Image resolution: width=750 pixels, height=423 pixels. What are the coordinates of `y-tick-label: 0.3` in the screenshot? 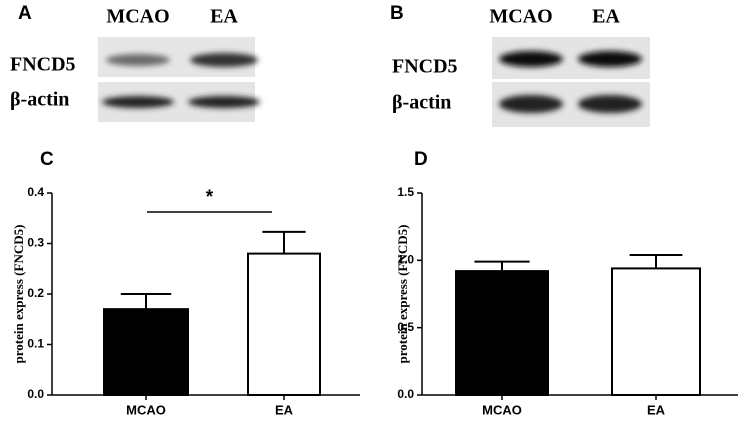 It's located at (35, 243).